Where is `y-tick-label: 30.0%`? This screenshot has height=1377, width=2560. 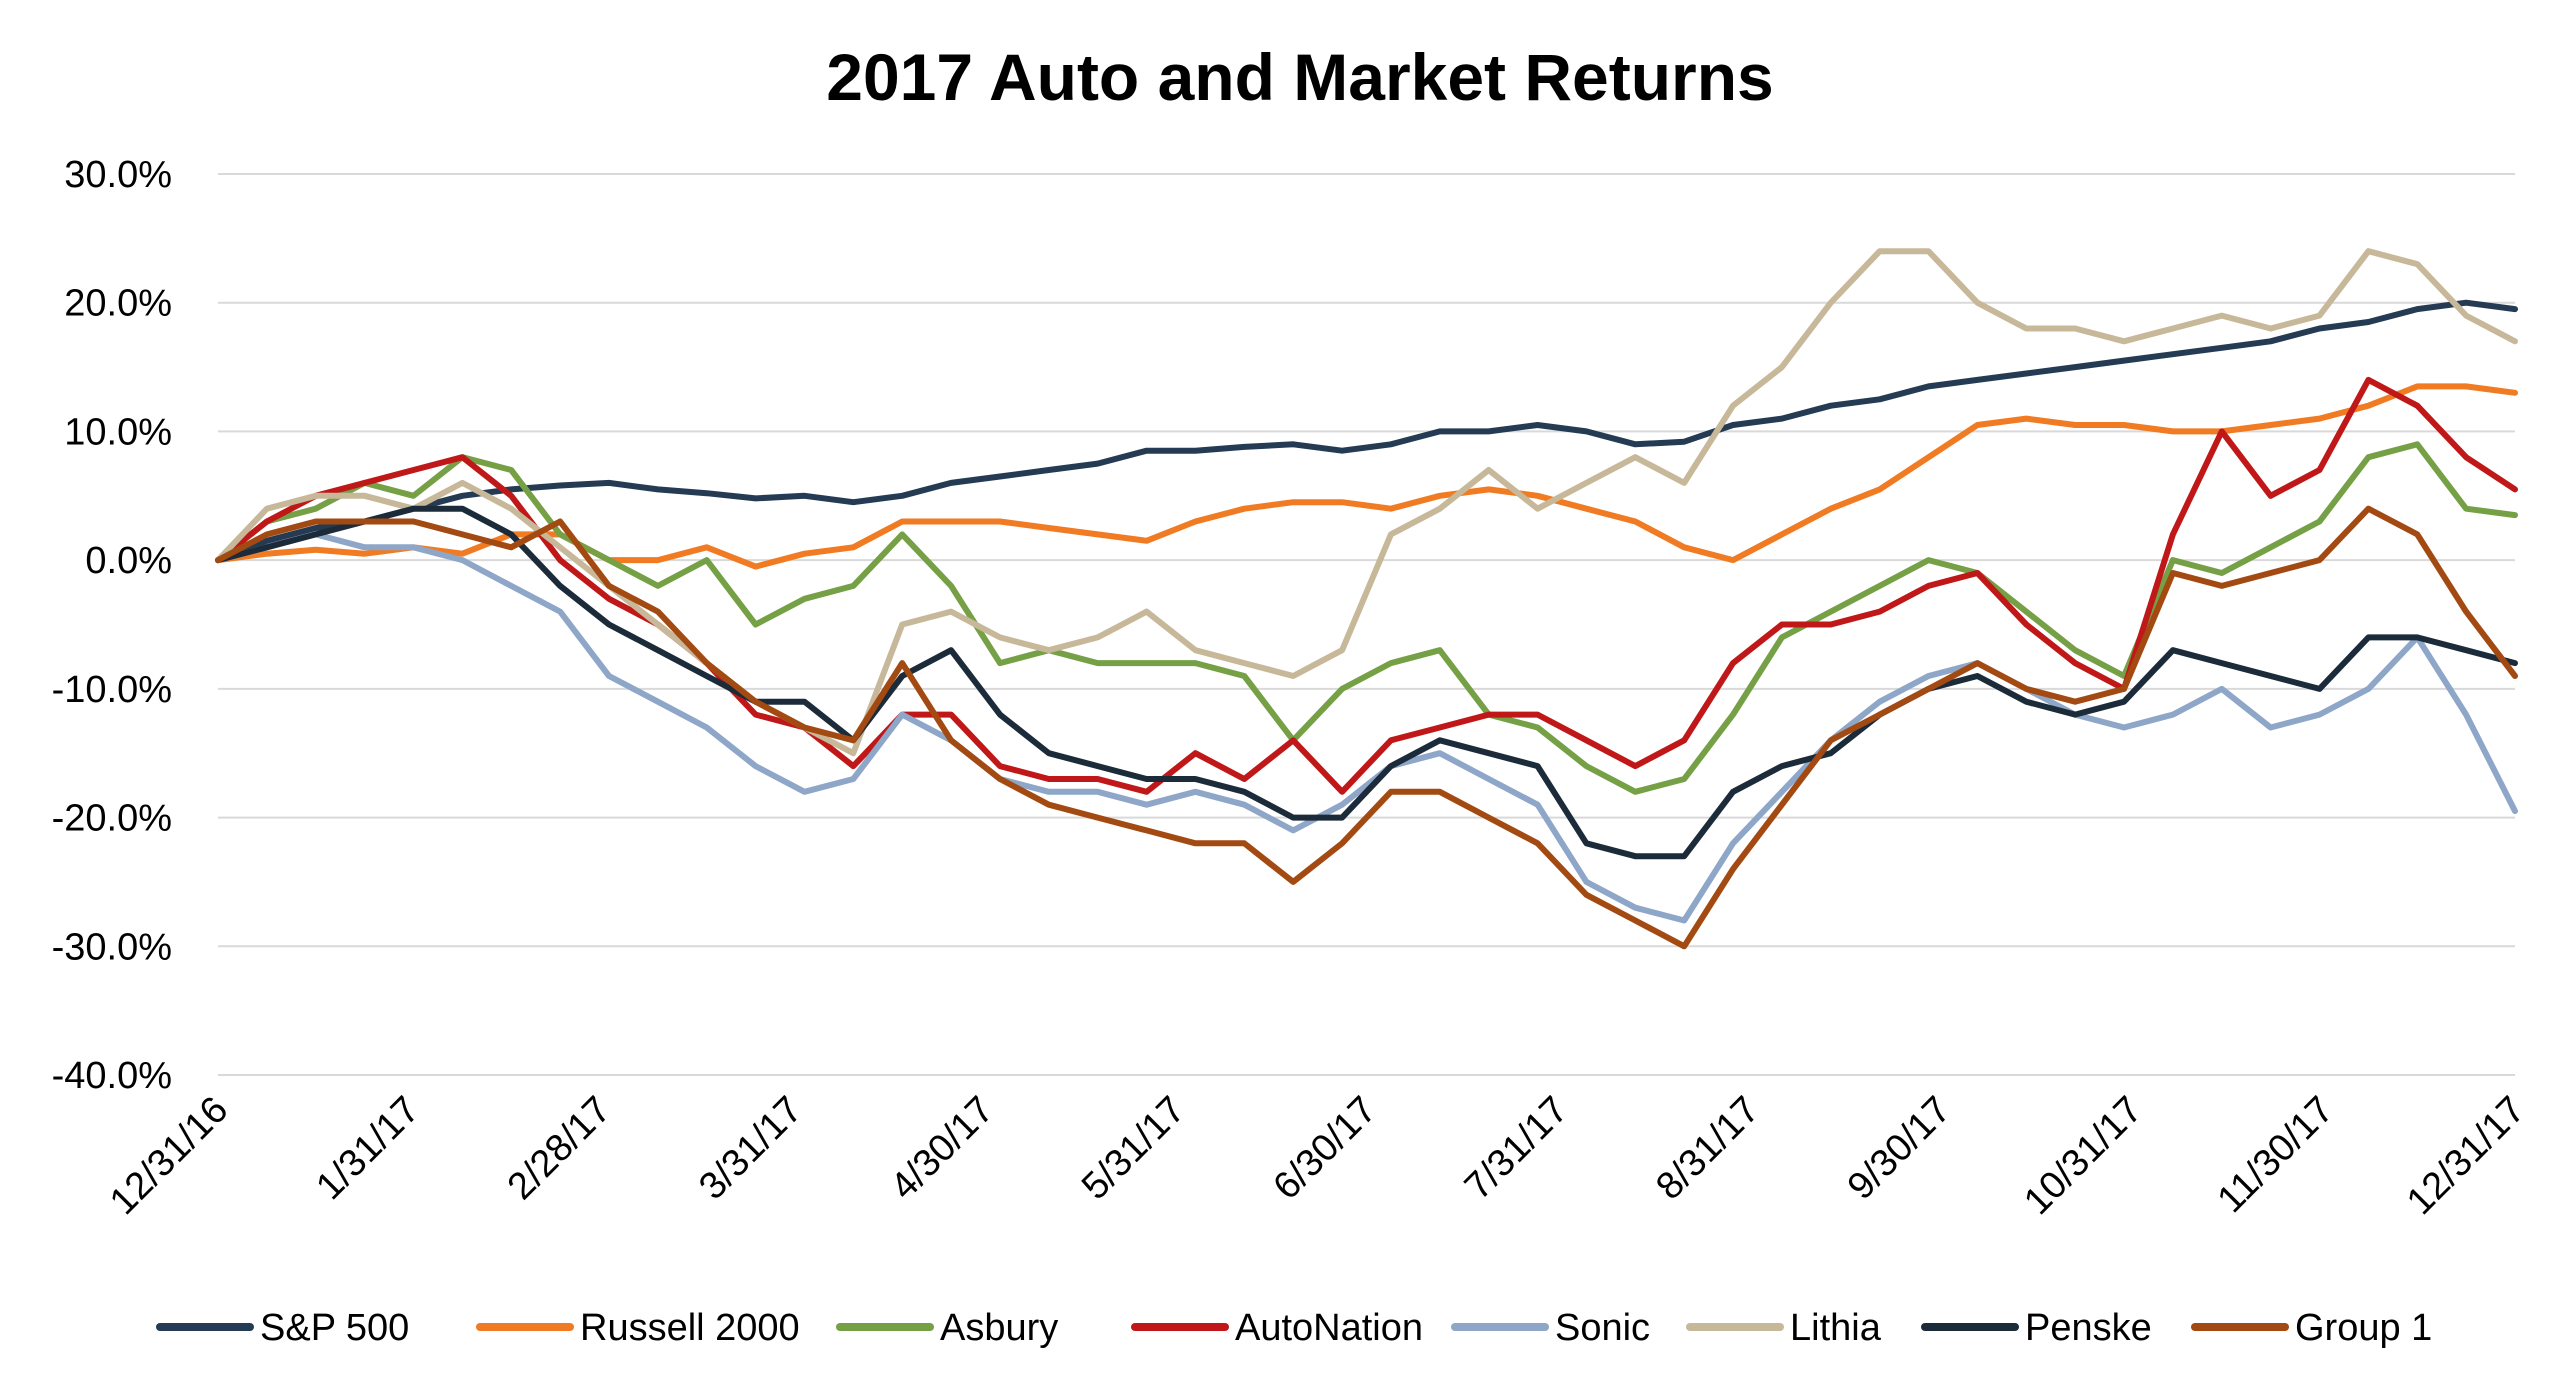
y-tick-label: 30.0% is located at coordinates (118, 175).